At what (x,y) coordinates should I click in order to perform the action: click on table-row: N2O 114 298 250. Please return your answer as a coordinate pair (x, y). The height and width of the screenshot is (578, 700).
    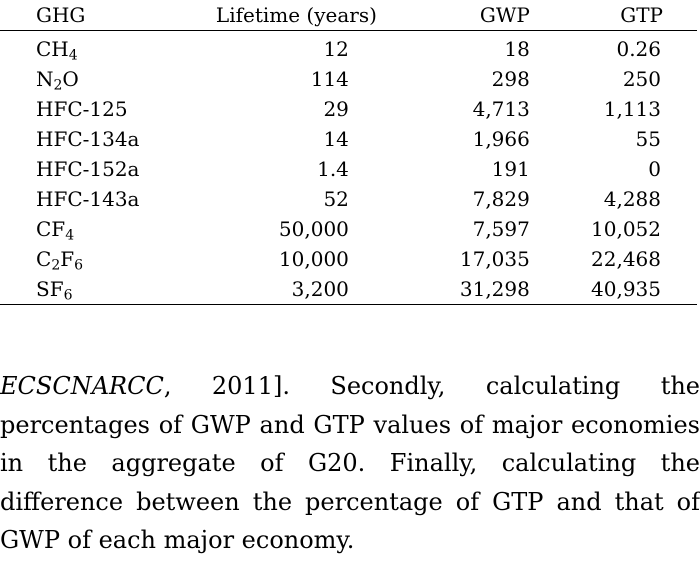
    Looking at the image, I should click on (348, 79).